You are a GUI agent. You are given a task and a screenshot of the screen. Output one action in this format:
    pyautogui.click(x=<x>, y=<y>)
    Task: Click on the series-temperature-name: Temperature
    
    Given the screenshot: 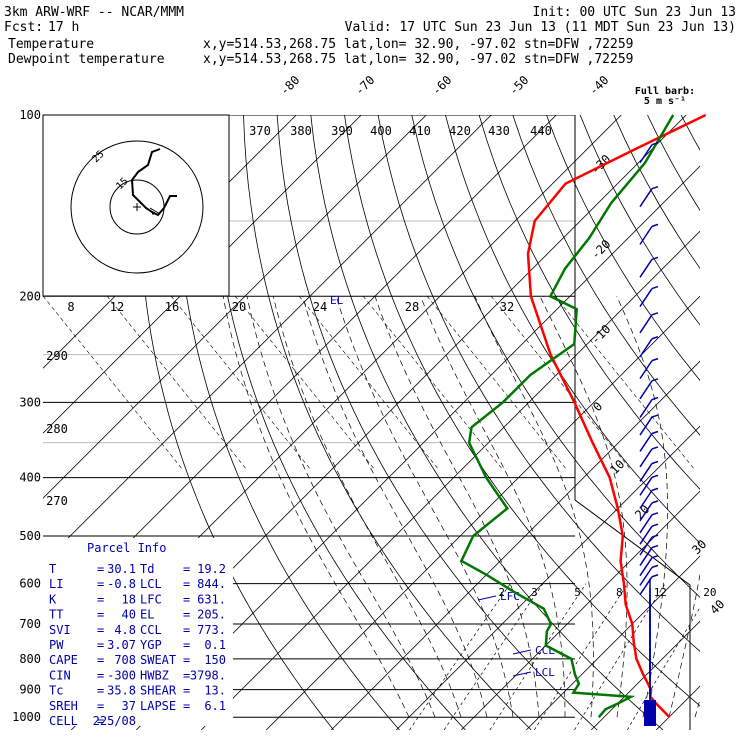 What is the action you would take?
    pyautogui.click(x=51, y=44)
    